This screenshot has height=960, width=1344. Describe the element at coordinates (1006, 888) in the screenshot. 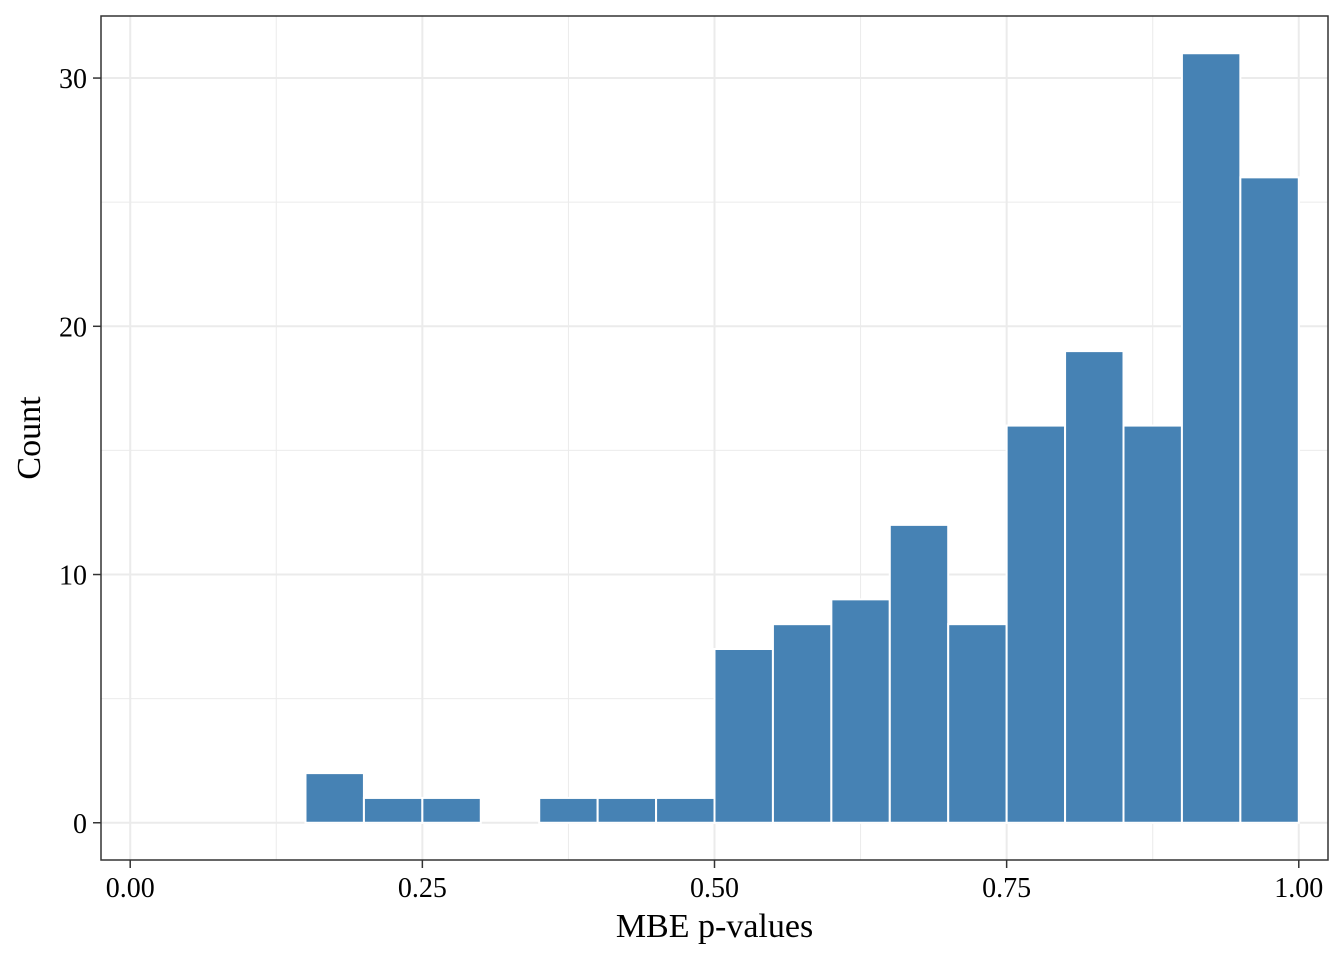

I see `x-tick-label: 0.75` at that location.